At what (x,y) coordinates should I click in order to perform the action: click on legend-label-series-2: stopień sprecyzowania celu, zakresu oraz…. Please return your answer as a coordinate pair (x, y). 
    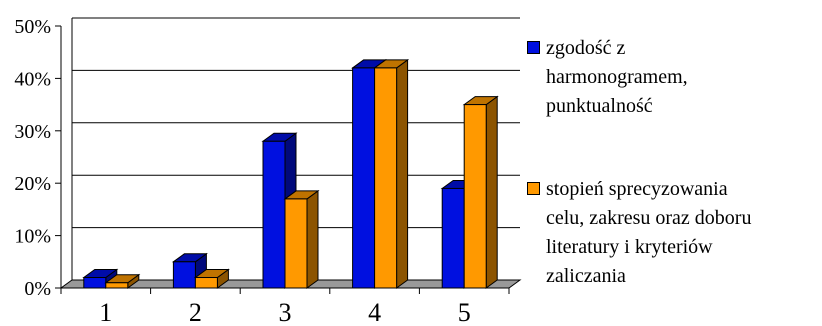
    Looking at the image, I should click on (649, 232).